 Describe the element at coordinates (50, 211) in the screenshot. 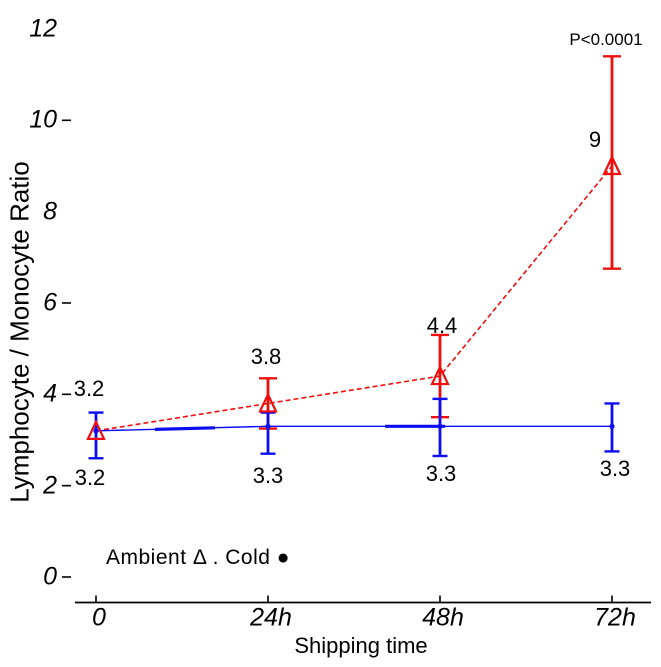

I see `y-tick-label: 8` at that location.